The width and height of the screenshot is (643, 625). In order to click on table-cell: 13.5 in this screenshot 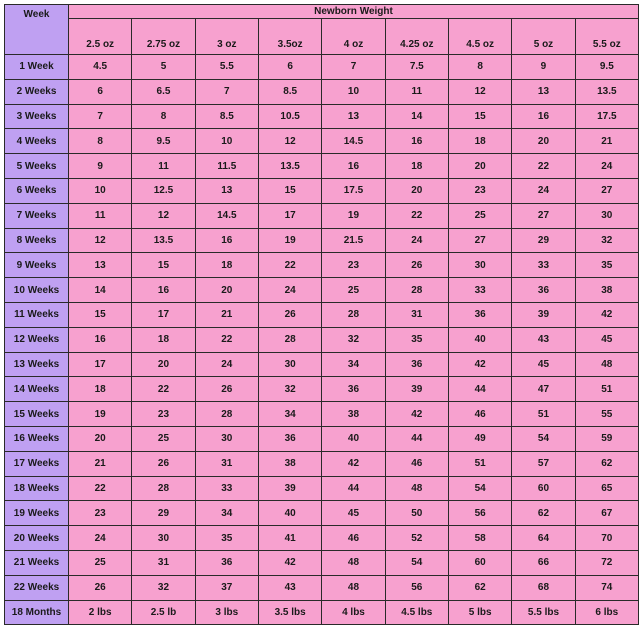, I will do `click(290, 166)`.